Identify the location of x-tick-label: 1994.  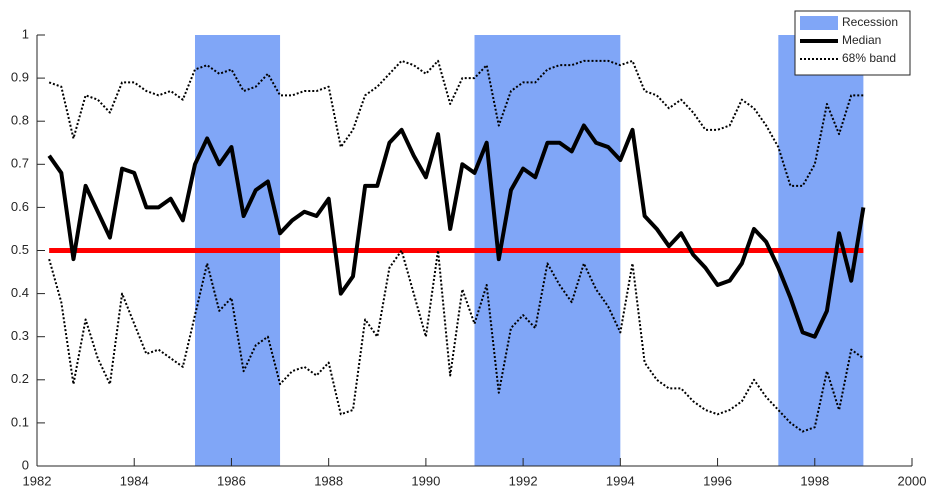
(620, 480).